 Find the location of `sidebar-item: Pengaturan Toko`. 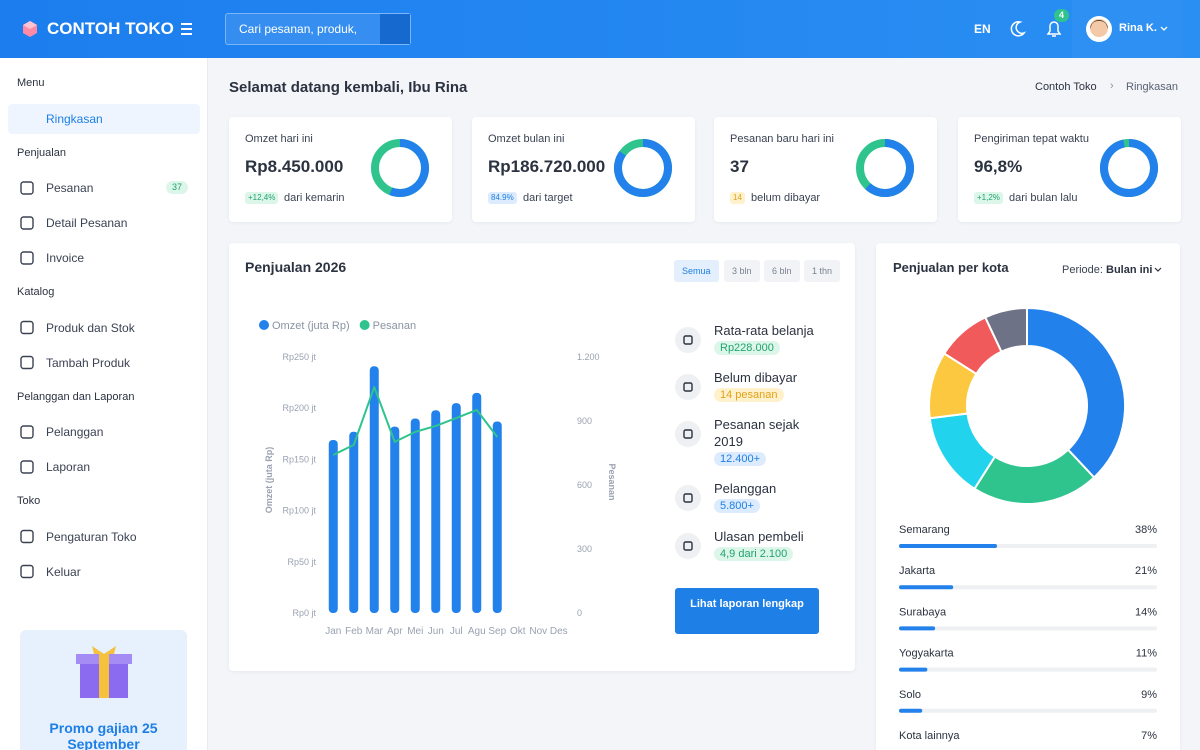

sidebar-item: Pengaturan Toko is located at coordinates (91, 536).